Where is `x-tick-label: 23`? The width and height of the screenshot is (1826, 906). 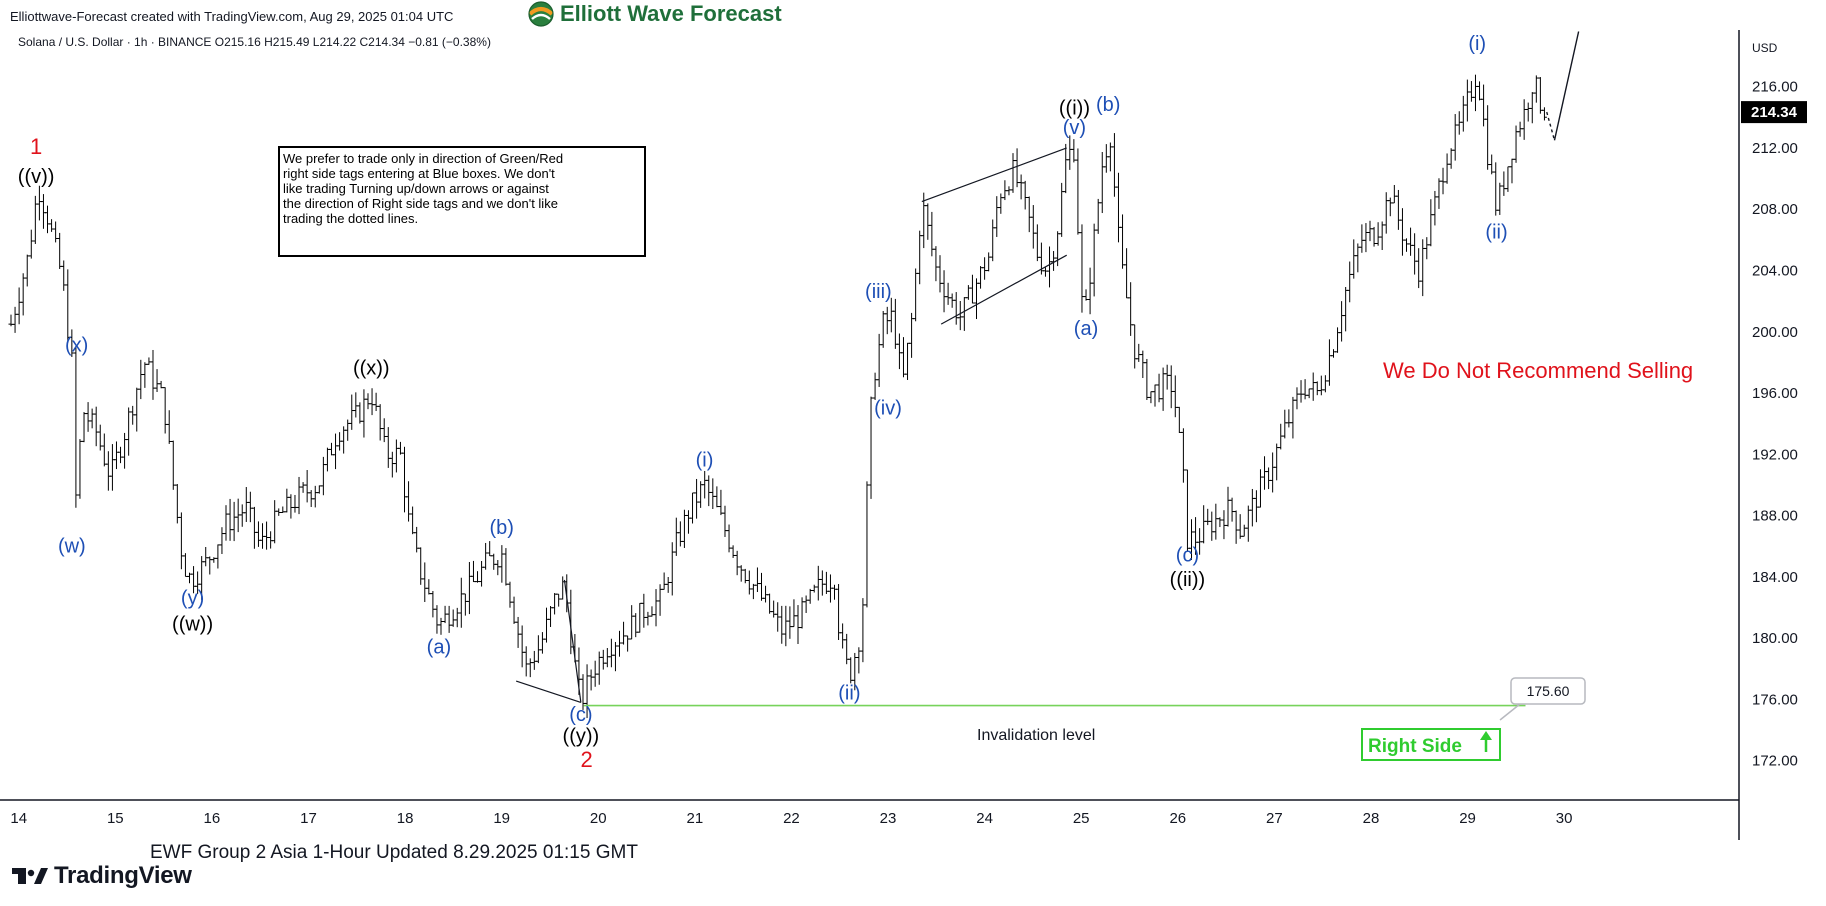
x-tick-label: 23 is located at coordinates (888, 818).